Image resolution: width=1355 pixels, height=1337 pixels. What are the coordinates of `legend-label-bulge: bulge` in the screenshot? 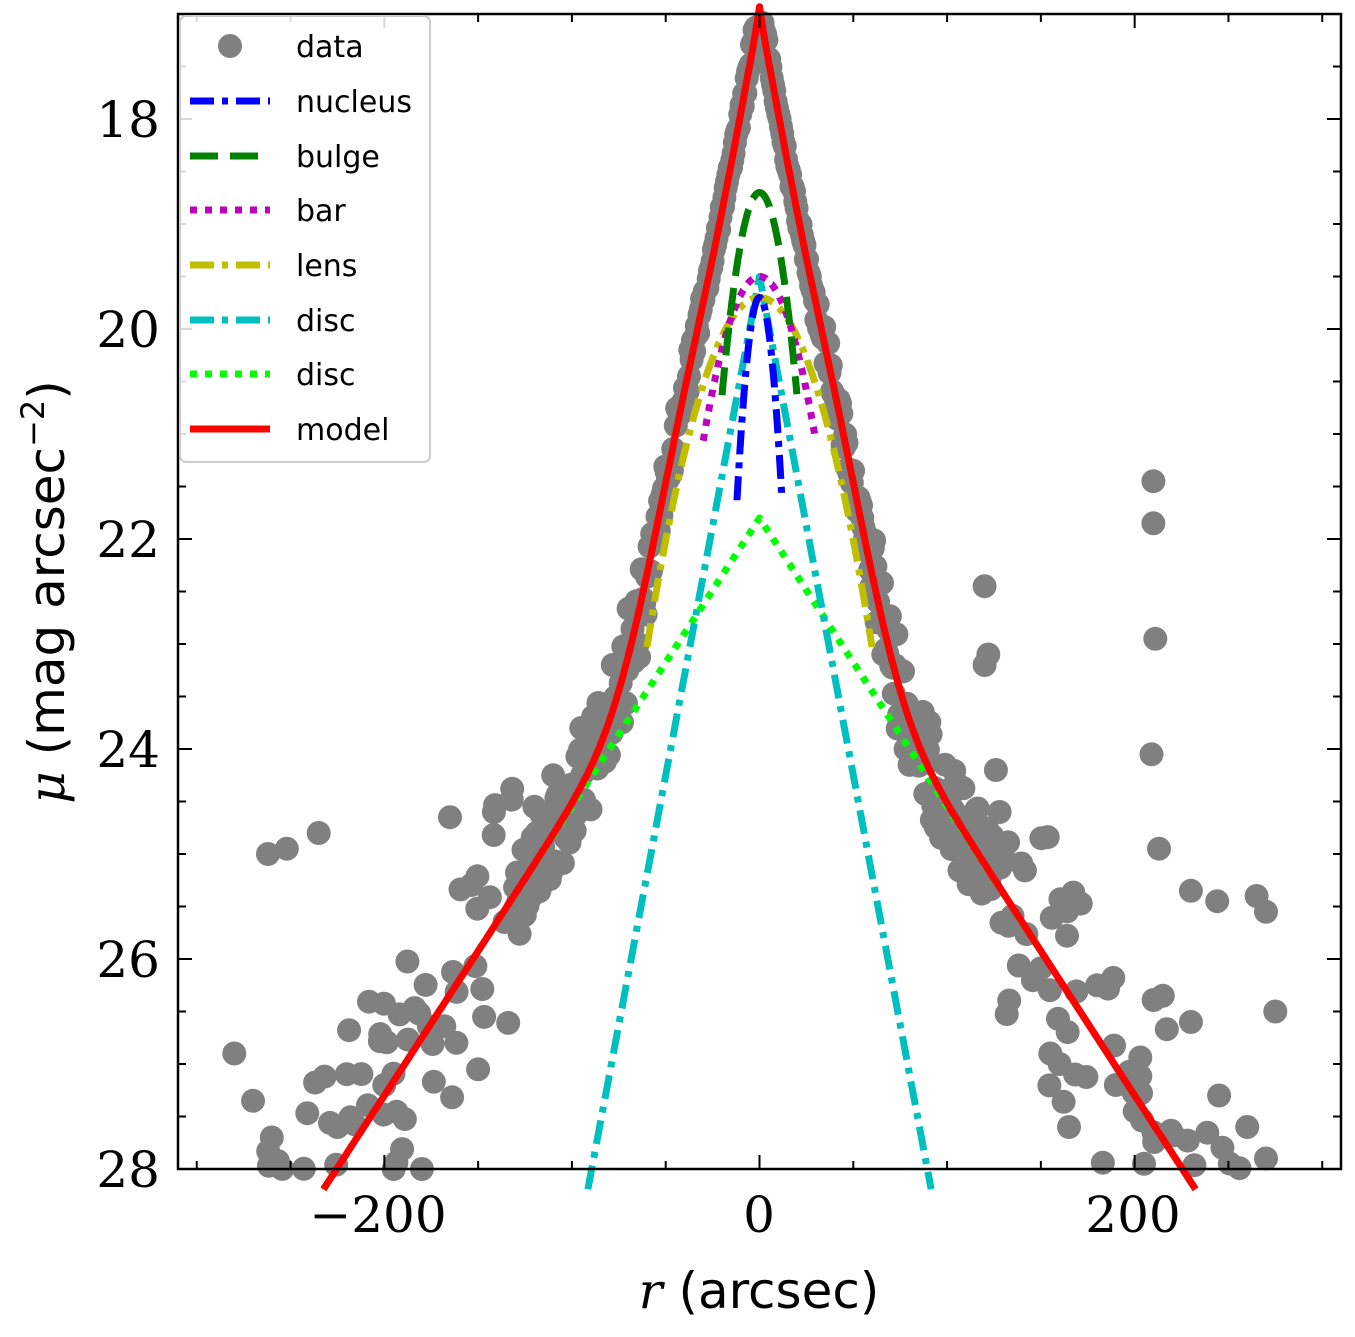 It's located at (338, 157).